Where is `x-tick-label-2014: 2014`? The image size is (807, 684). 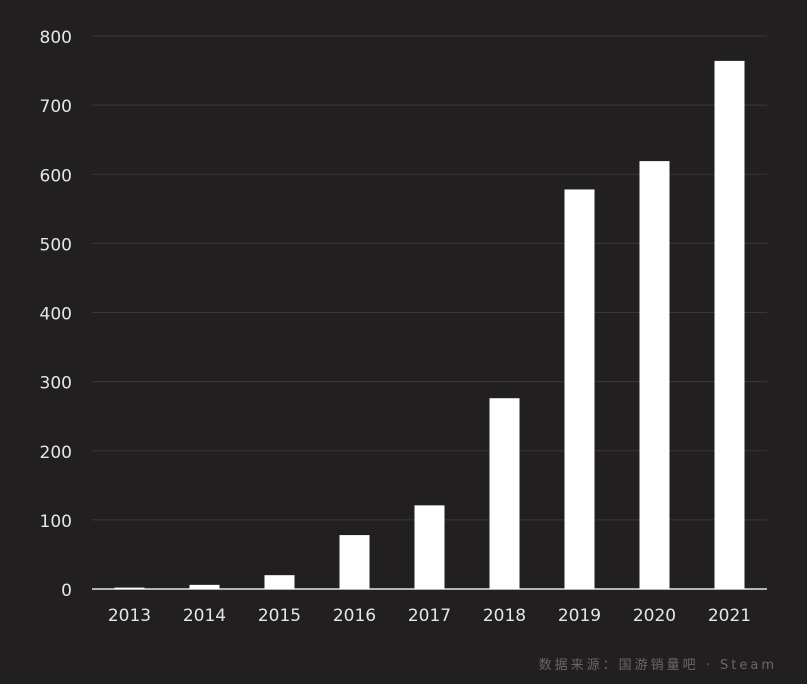
x-tick-label-2014: 2014 is located at coordinates (204, 616).